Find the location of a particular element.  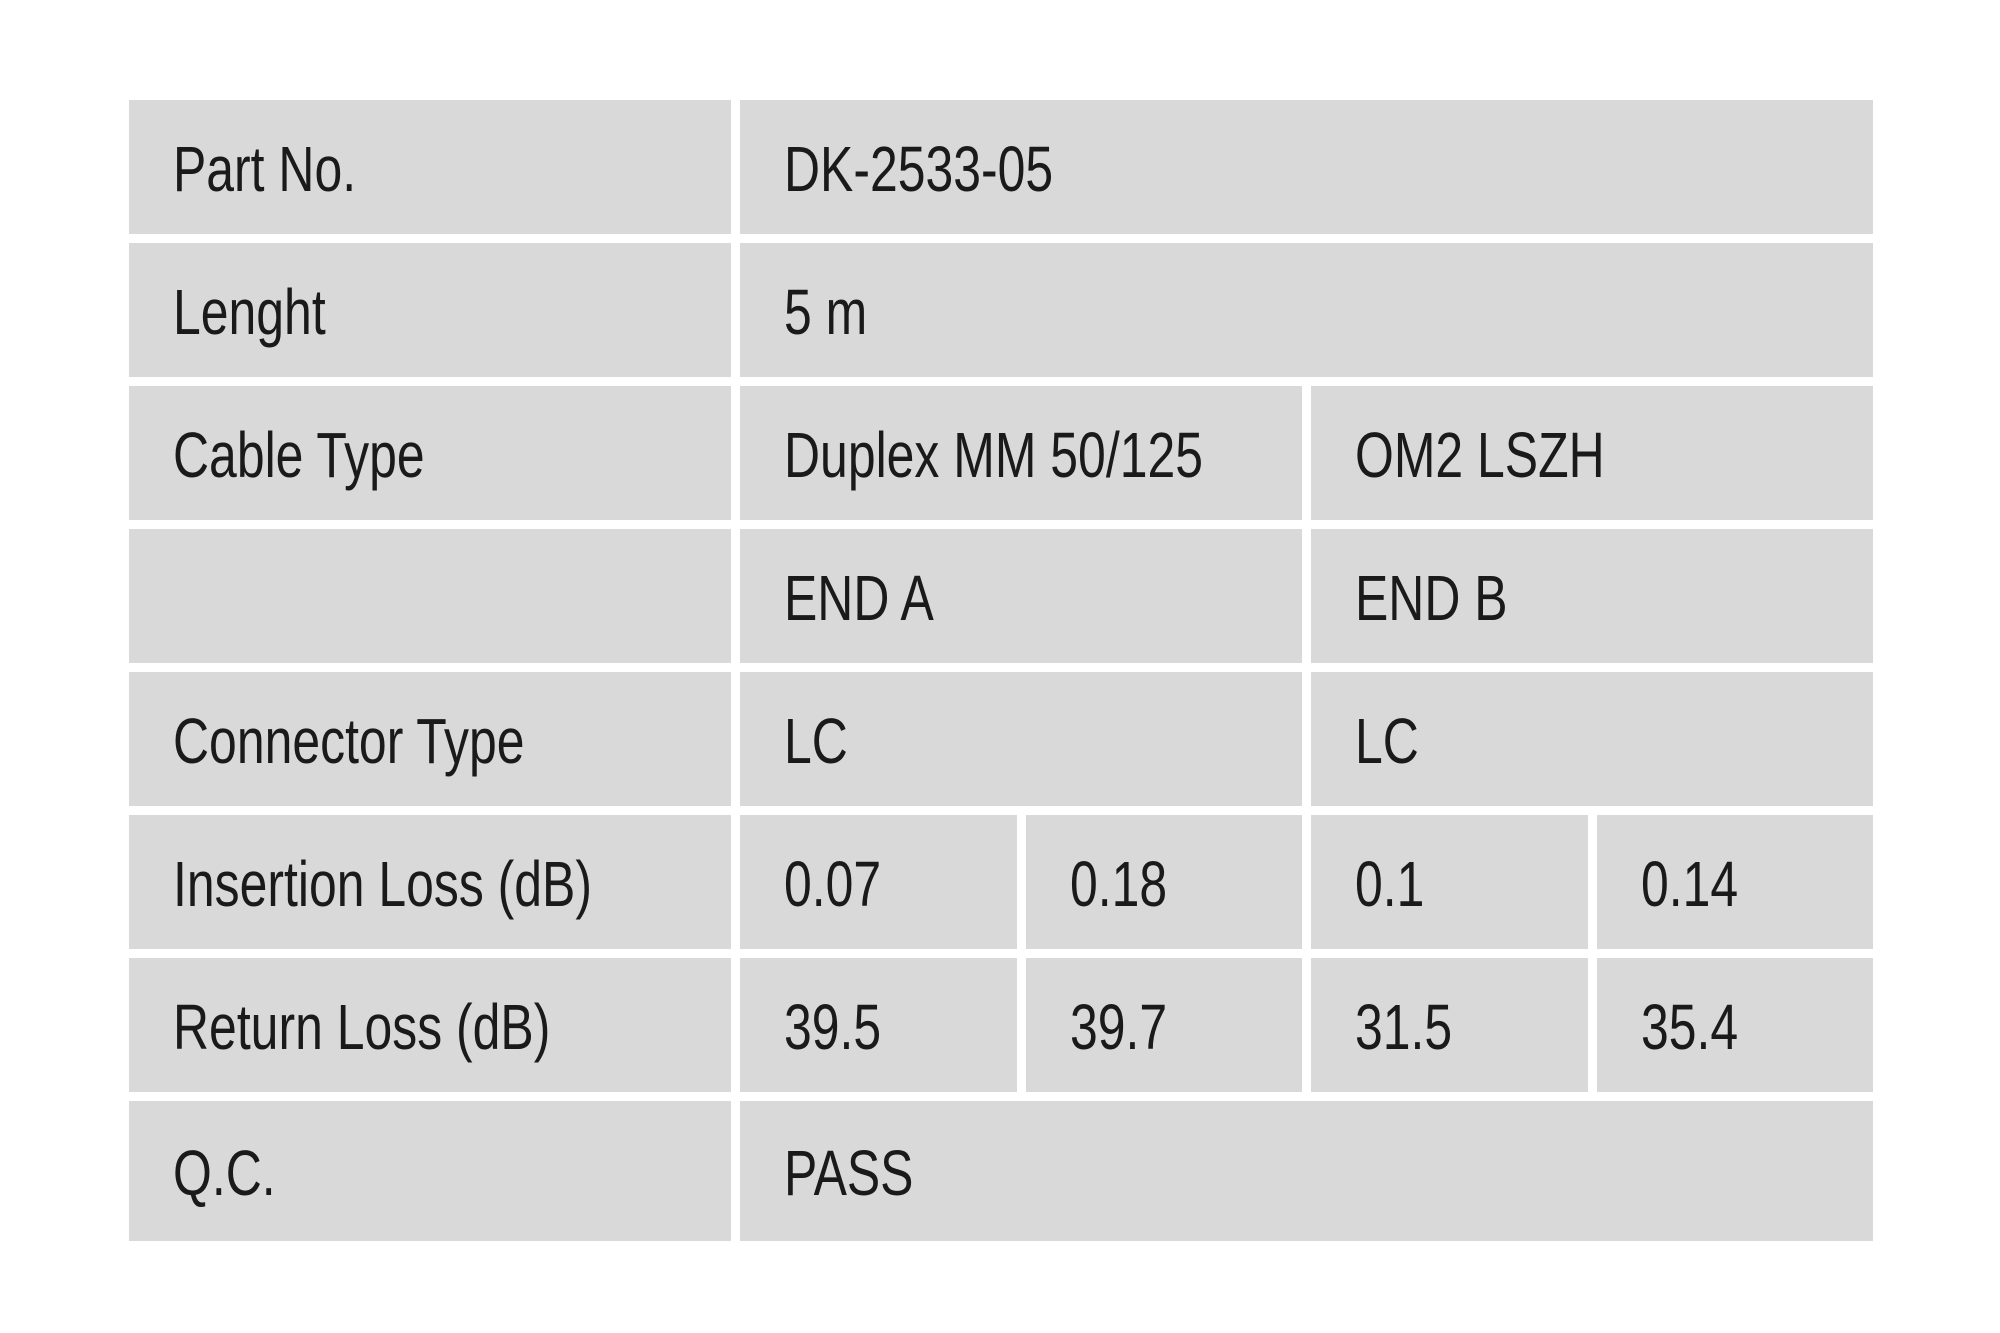

end-b-header-cell: END B is located at coordinates (1592, 596).